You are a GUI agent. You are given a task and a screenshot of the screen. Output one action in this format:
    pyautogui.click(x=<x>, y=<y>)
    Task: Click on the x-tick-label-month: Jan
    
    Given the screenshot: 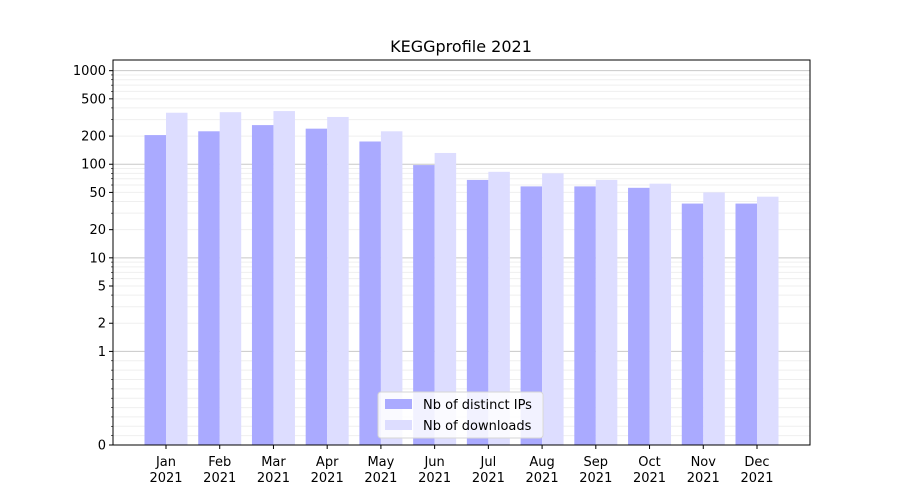 What is the action you would take?
    pyautogui.click(x=165, y=462)
    